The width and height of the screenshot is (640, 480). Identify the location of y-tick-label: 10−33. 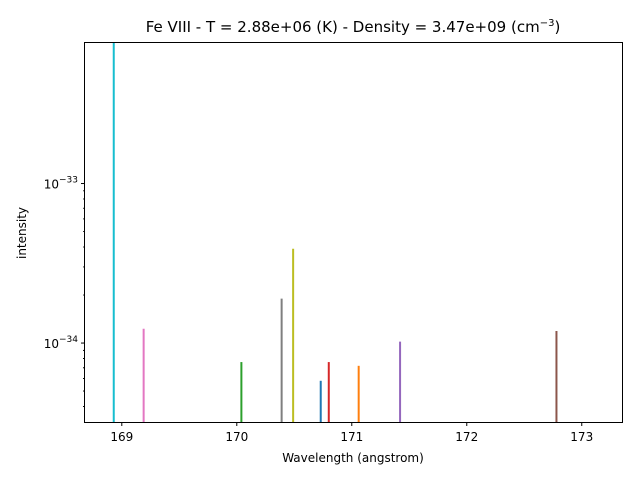
(61, 184).